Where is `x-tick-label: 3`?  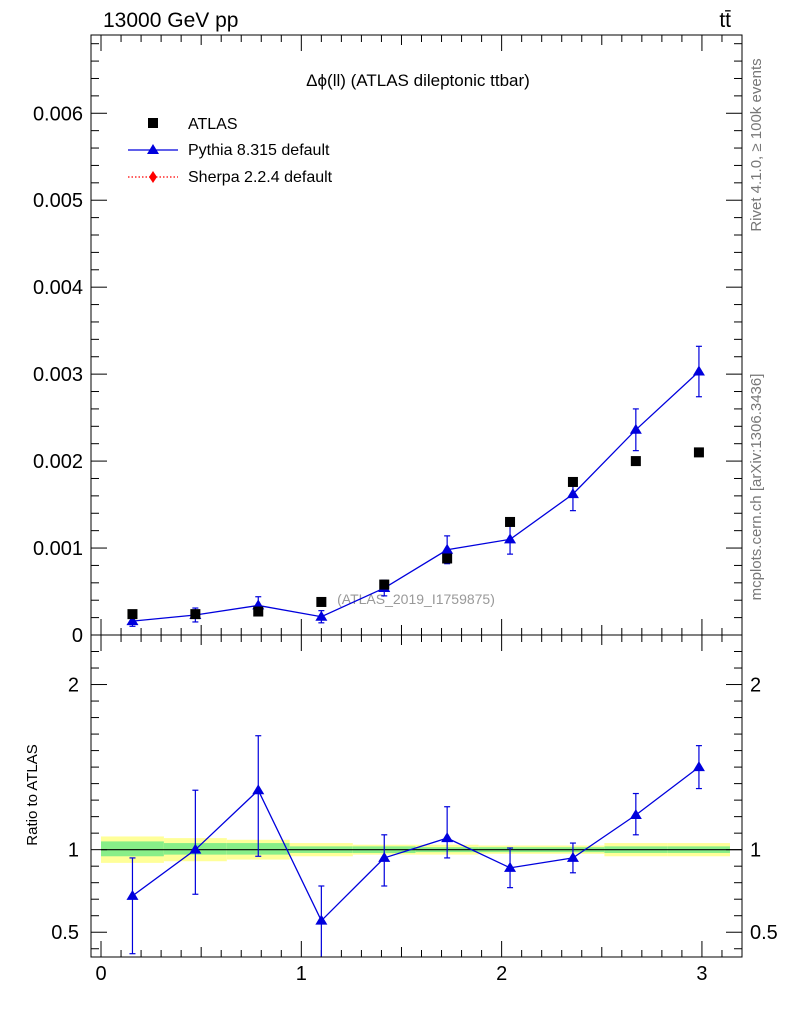 x-tick-label: 3 is located at coordinates (701, 974).